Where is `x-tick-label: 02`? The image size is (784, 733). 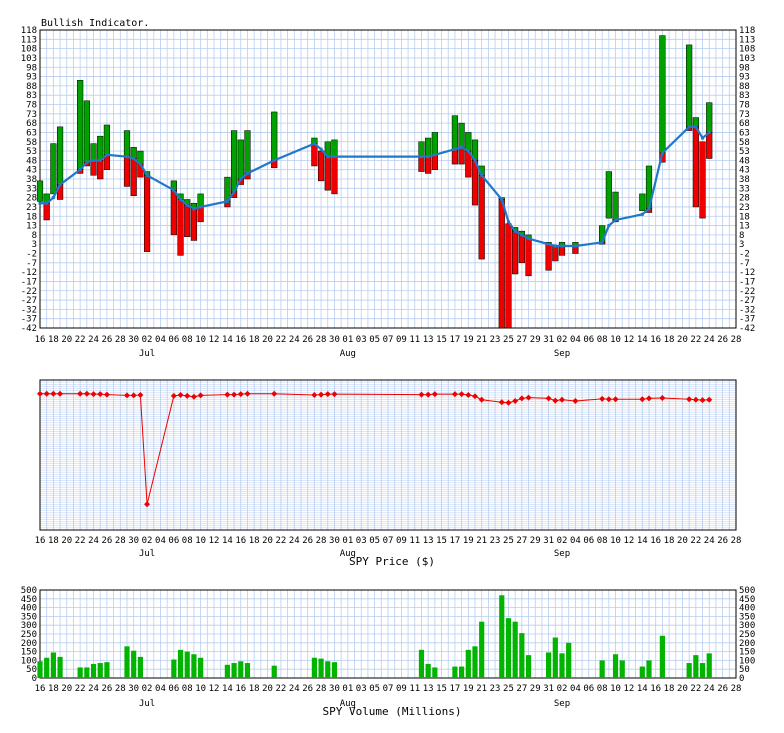
x-tick-label: 02 is located at coordinates (147, 340).